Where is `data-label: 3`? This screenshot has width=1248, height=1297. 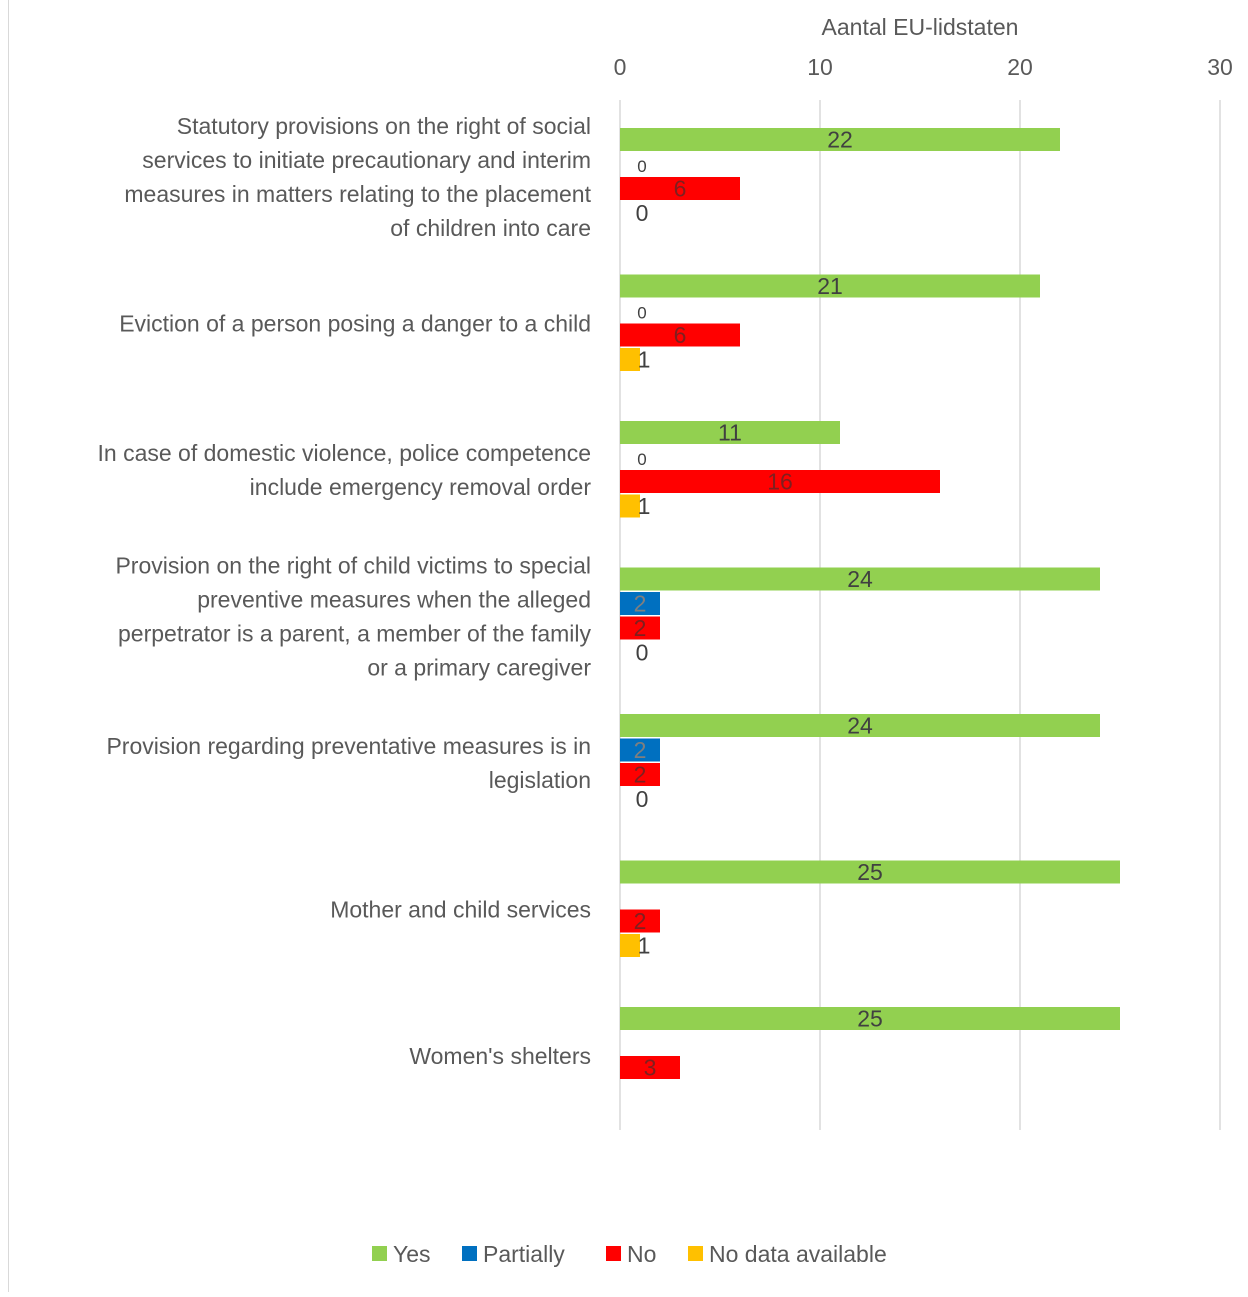
data-label: 3 is located at coordinates (650, 1068).